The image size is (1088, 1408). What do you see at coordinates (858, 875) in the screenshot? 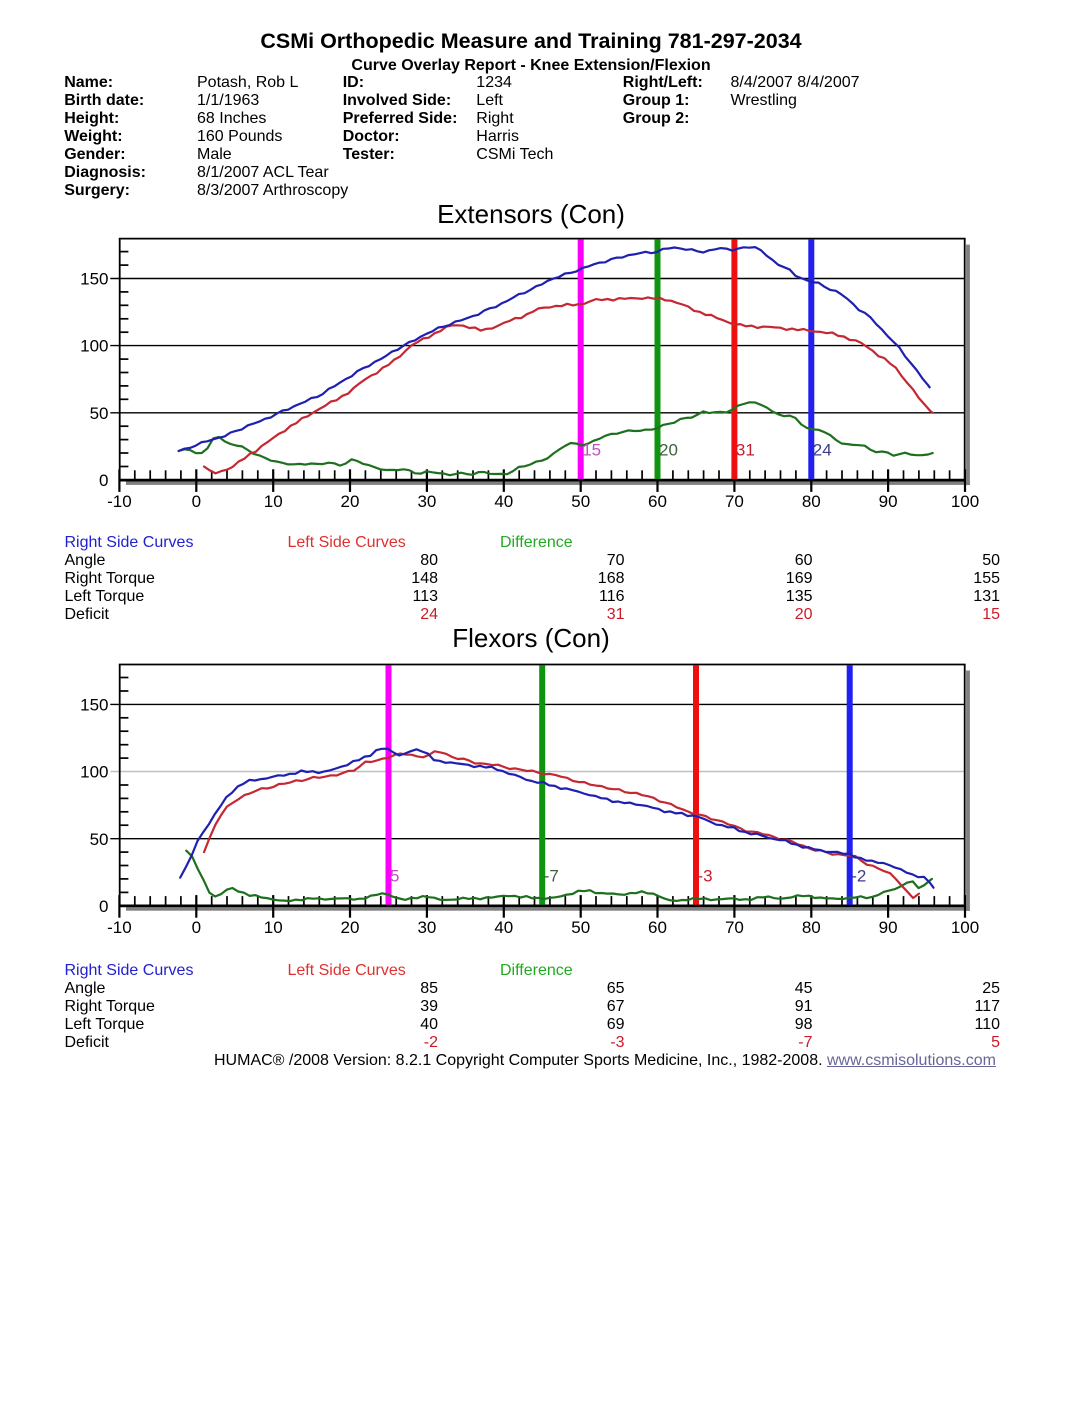
I see `svg-text: -2` at bounding box center [858, 875].